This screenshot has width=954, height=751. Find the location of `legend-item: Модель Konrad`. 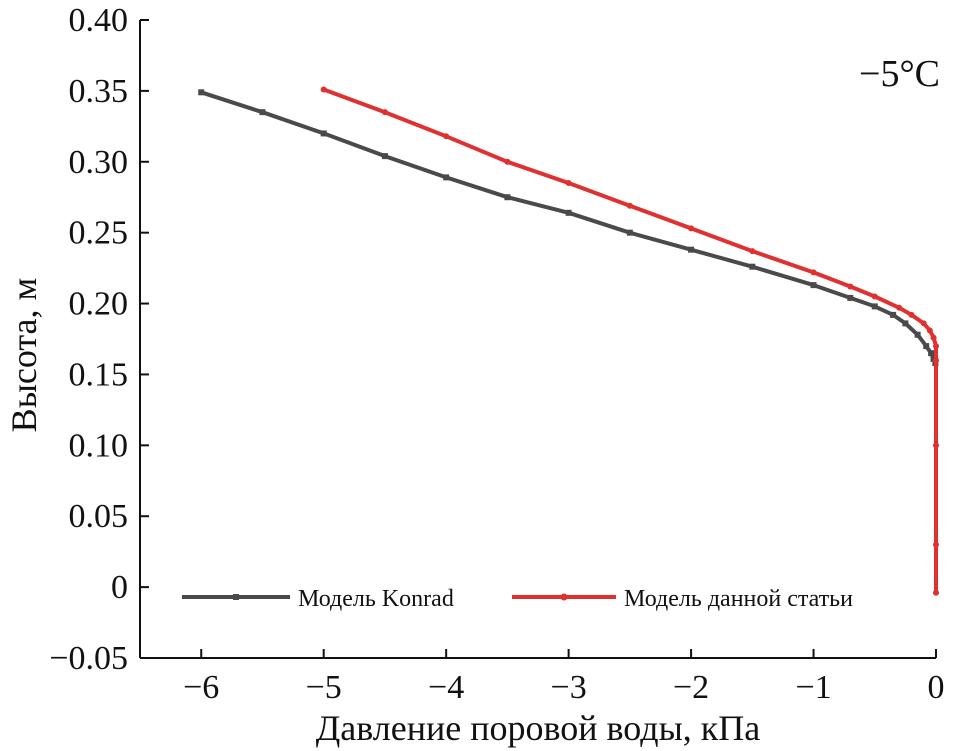

legend-item: Модель Konrad is located at coordinates (318, 599).